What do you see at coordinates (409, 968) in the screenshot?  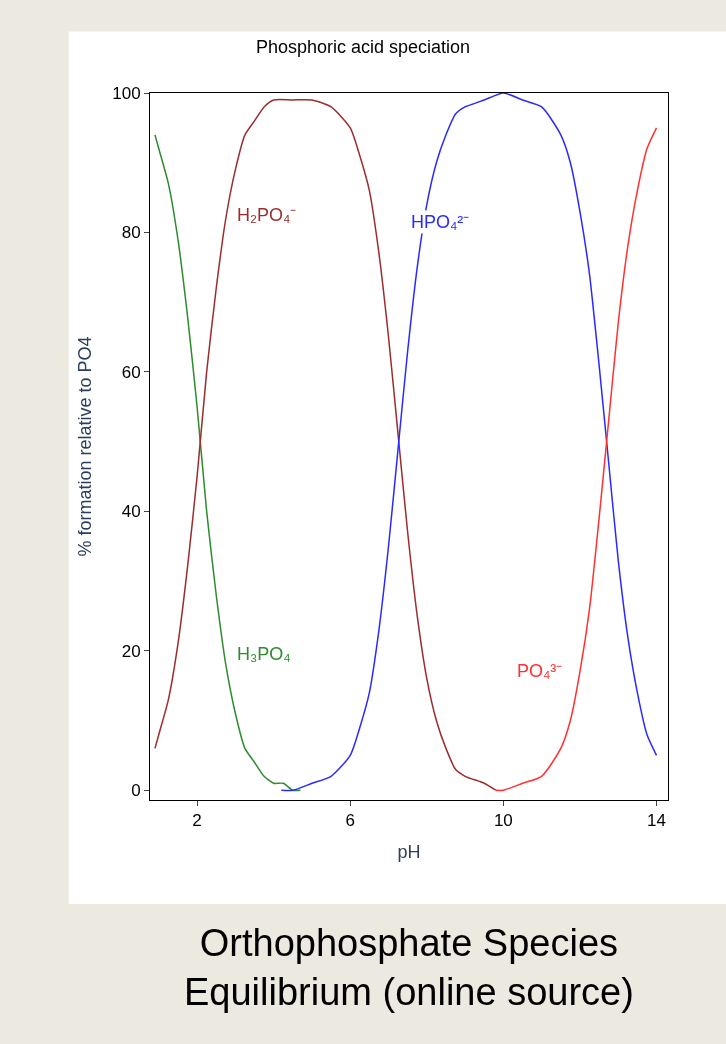 I see `text: Orthophosphate Species Equilibrium (online source)` at bounding box center [409, 968].